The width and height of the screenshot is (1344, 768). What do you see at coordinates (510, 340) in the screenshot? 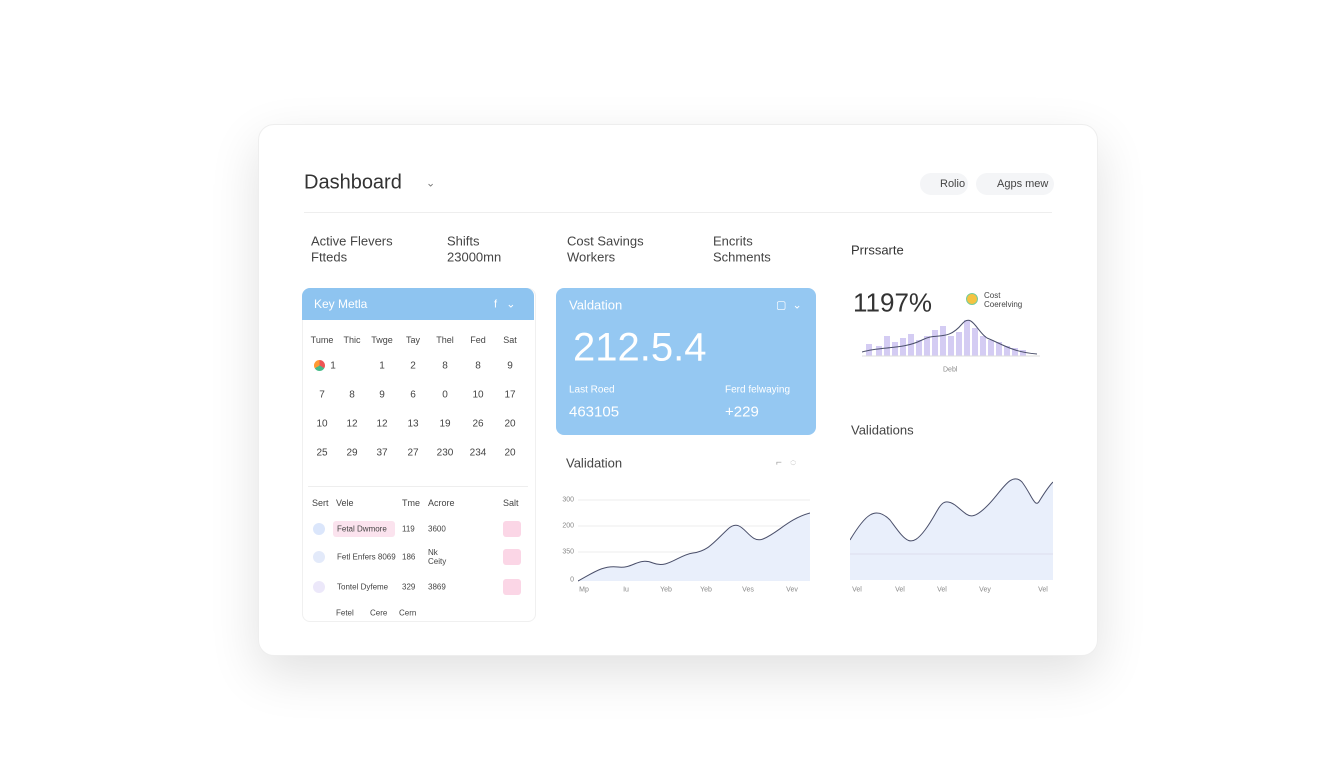
I see `weekday: Sat` at bounding box center [510, 340].